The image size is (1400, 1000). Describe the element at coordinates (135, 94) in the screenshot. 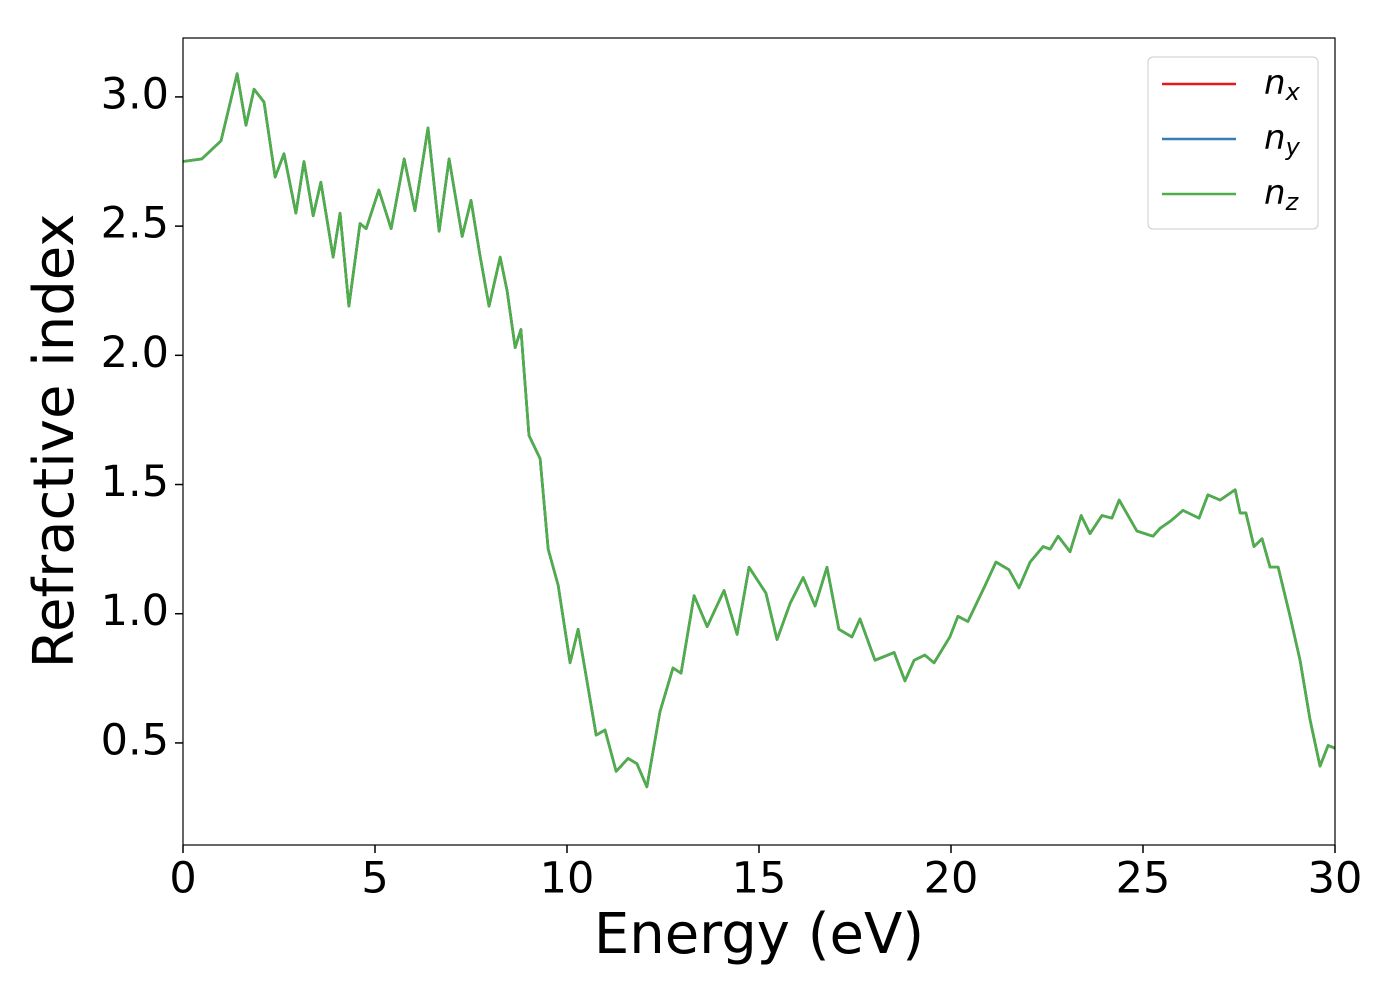

I see `y-tick-label: 3.0` at that location.